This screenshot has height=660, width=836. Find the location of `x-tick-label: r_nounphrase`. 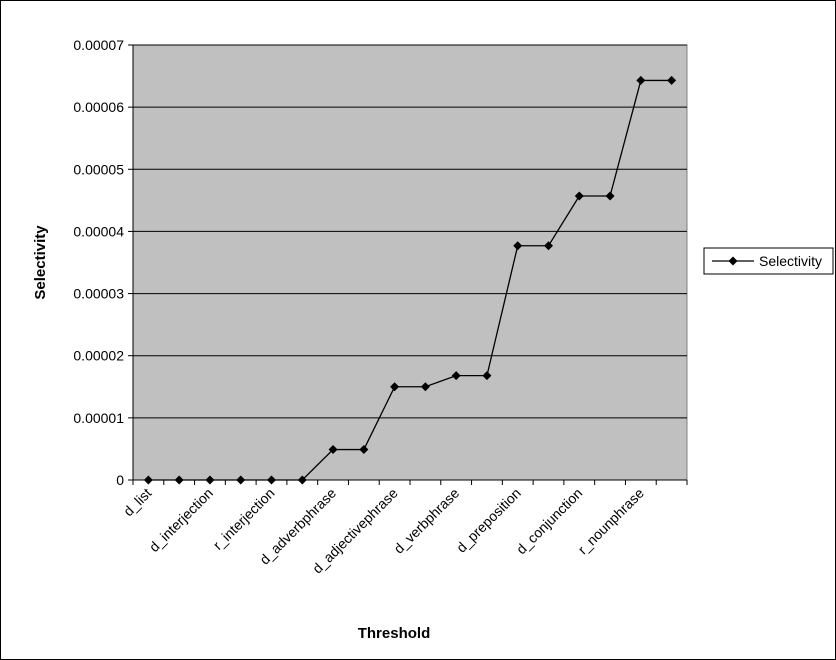

x-tick-label: r_nounphrase is located at coordinates (611, 521).